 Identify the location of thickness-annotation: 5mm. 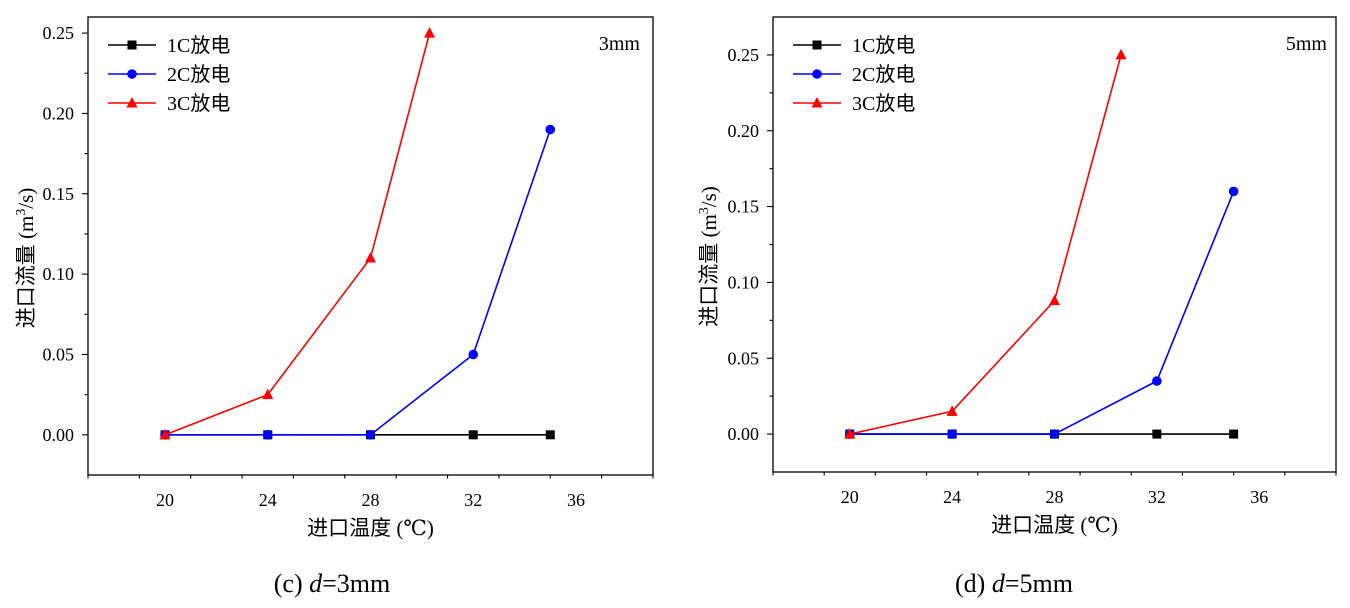
(1307, 44).